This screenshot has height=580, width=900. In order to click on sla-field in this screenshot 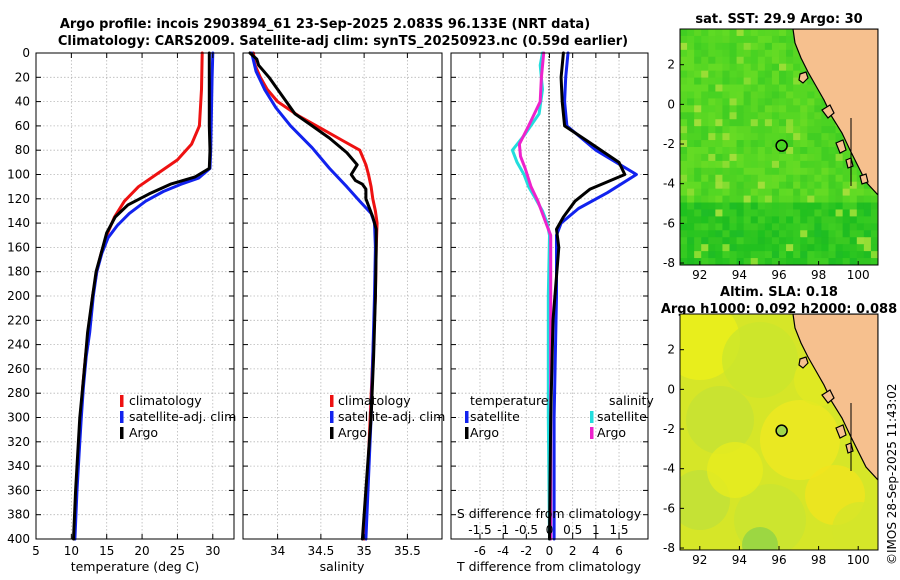, I will do `click(779, 432)`.